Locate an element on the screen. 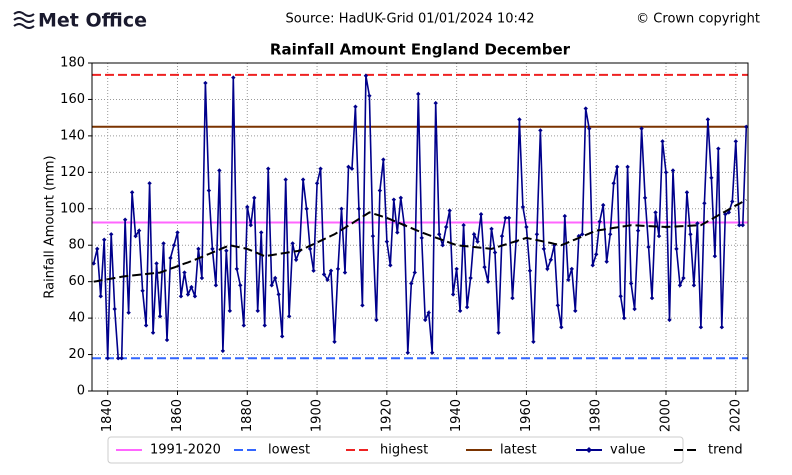  x-tick-label: 1860 is located at coordinates (177, 415).